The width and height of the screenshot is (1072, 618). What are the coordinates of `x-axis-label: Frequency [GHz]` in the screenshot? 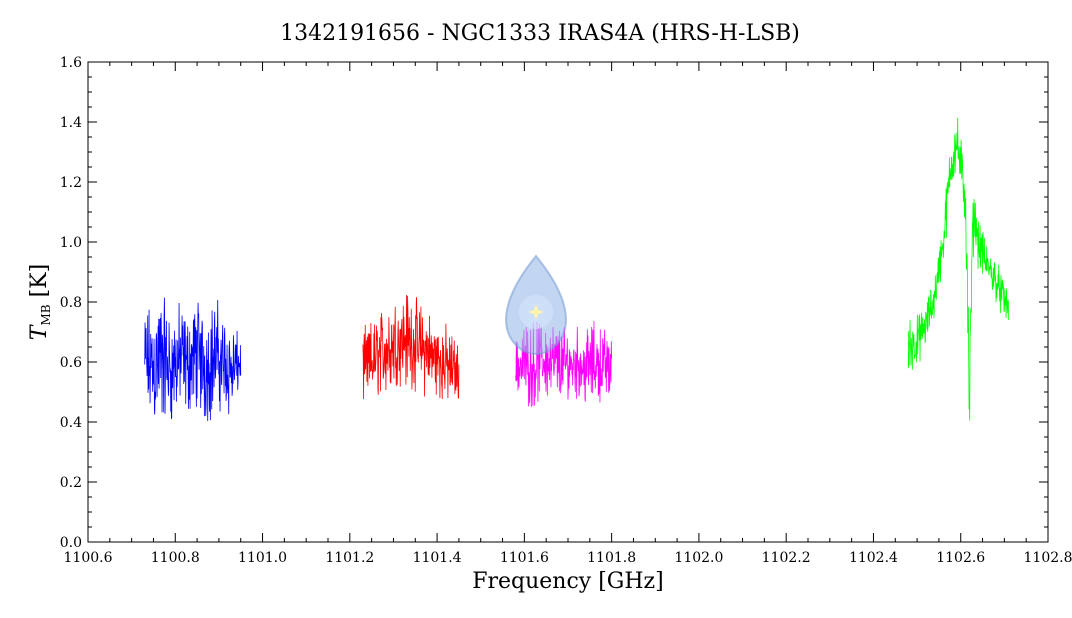 It's located at (568, 581).